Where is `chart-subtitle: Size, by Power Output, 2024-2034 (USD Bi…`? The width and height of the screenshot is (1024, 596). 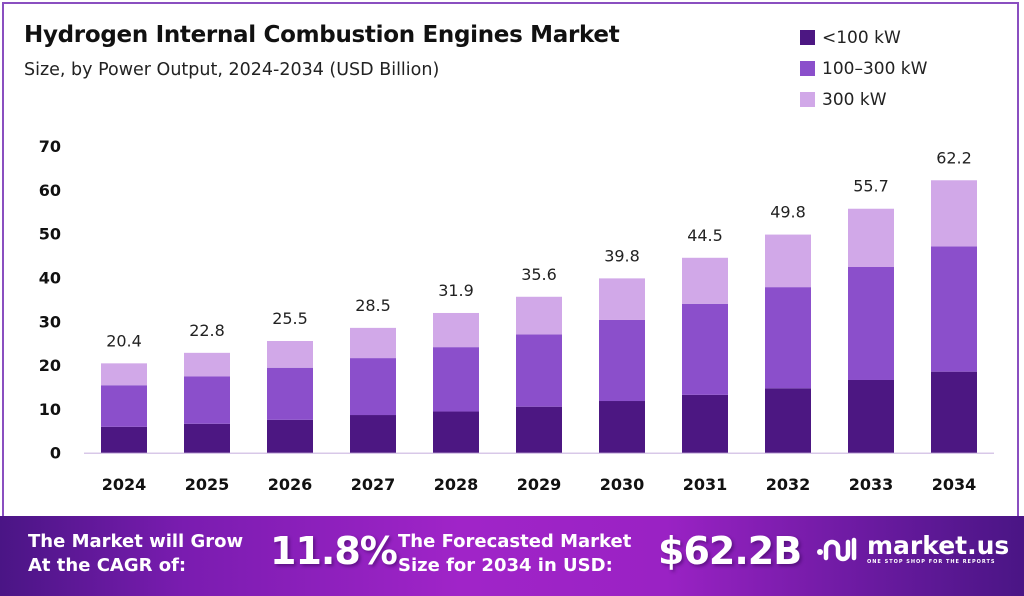 chart-subtitle: Size, by Power Output, 2024-2034 (USD Bi… is located at coordinates (232, 70).